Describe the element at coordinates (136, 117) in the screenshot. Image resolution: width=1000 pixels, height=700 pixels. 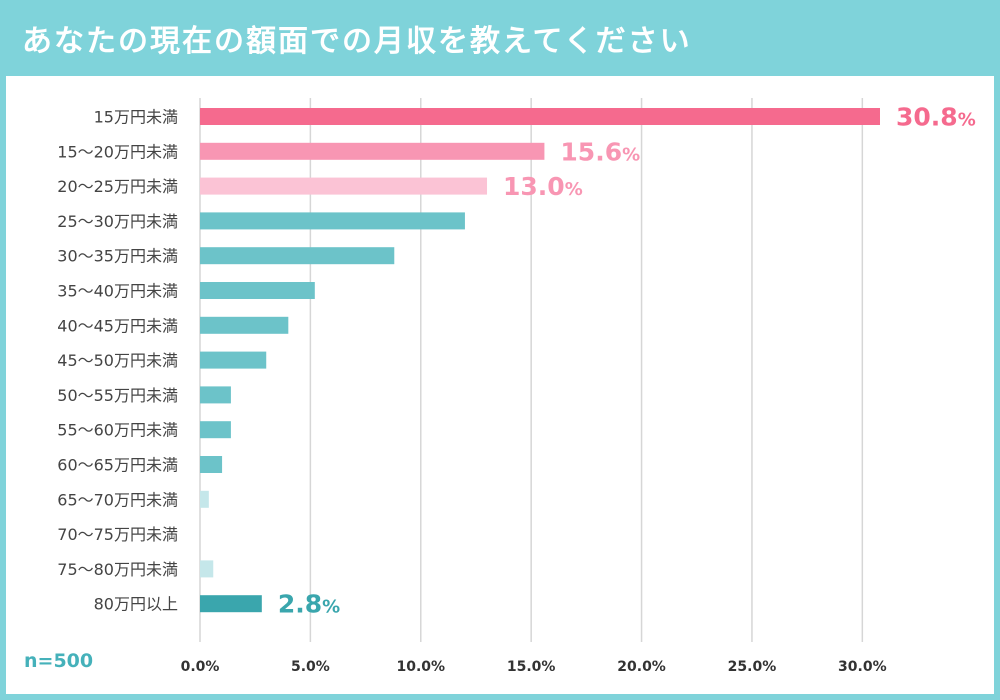
I see `category-label: 15万円未満` at that location.